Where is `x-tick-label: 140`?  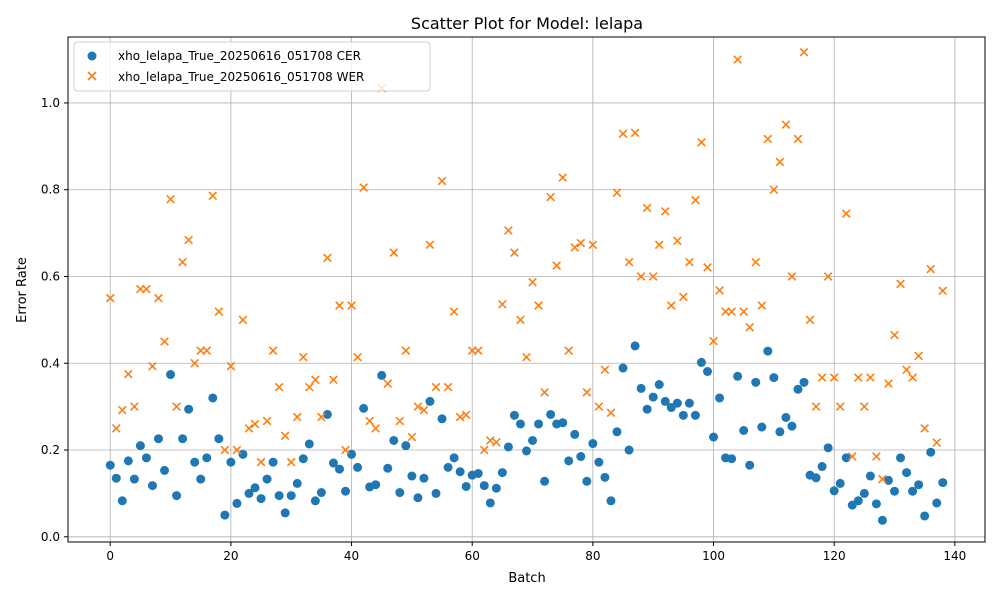
x-tick-label: 140 is located at coordinates (954, 556).